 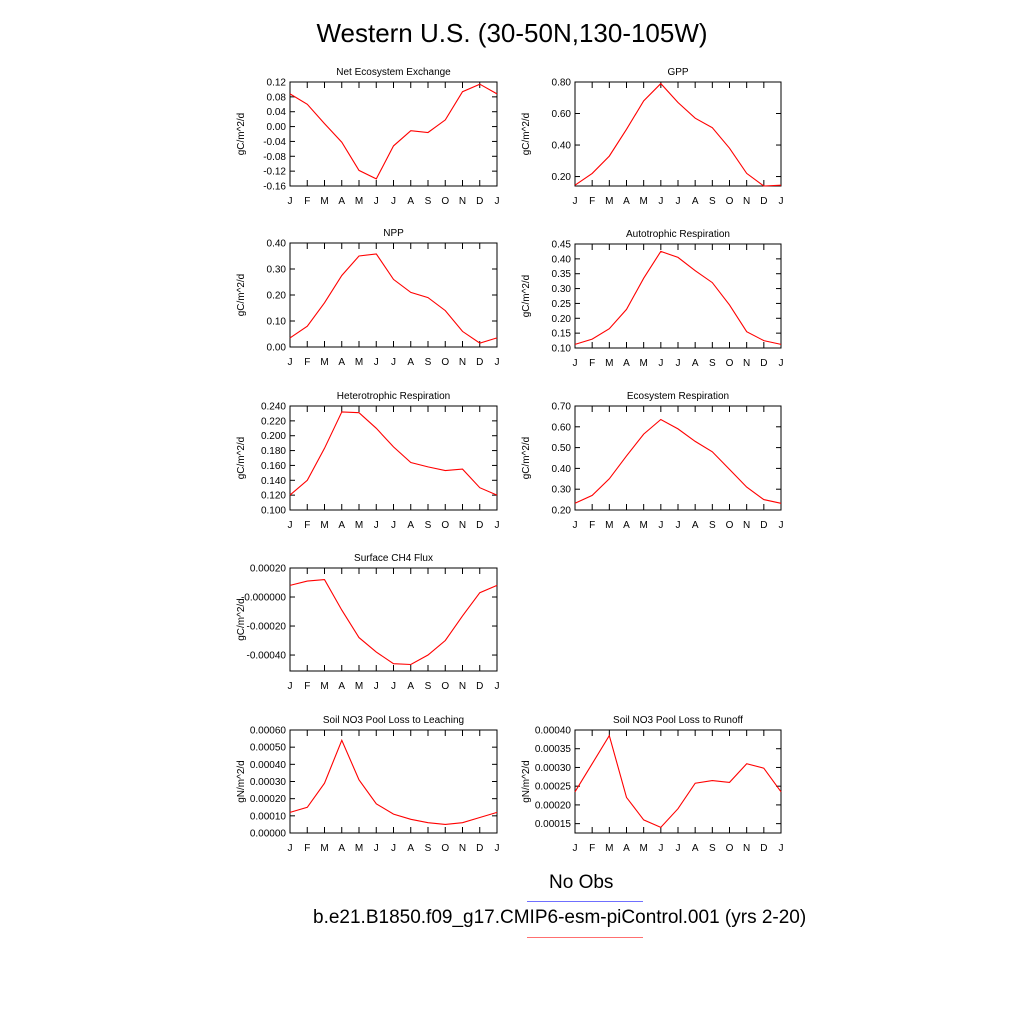 What do you see at coordinates (273, 451) in the screenshot?
I see `y-tick-label: 0.180` at bounding box center [273, 451].